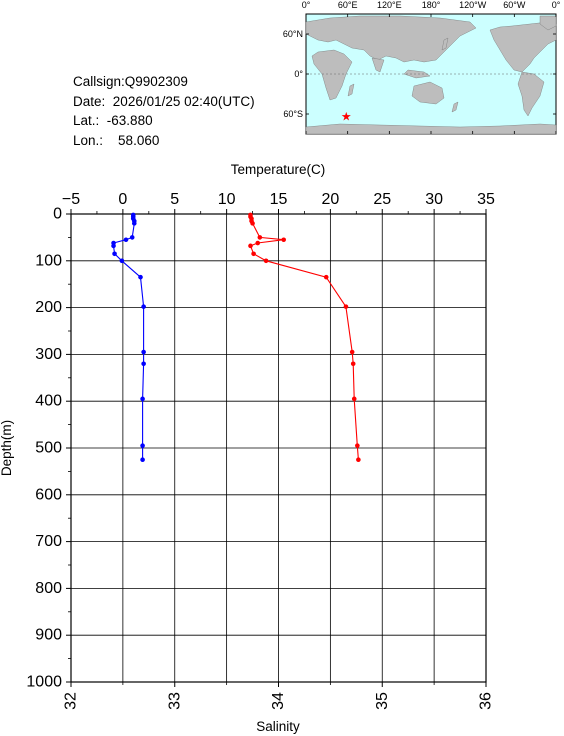  I want to click on temperature-tick-label: −5, so click(71, 199).